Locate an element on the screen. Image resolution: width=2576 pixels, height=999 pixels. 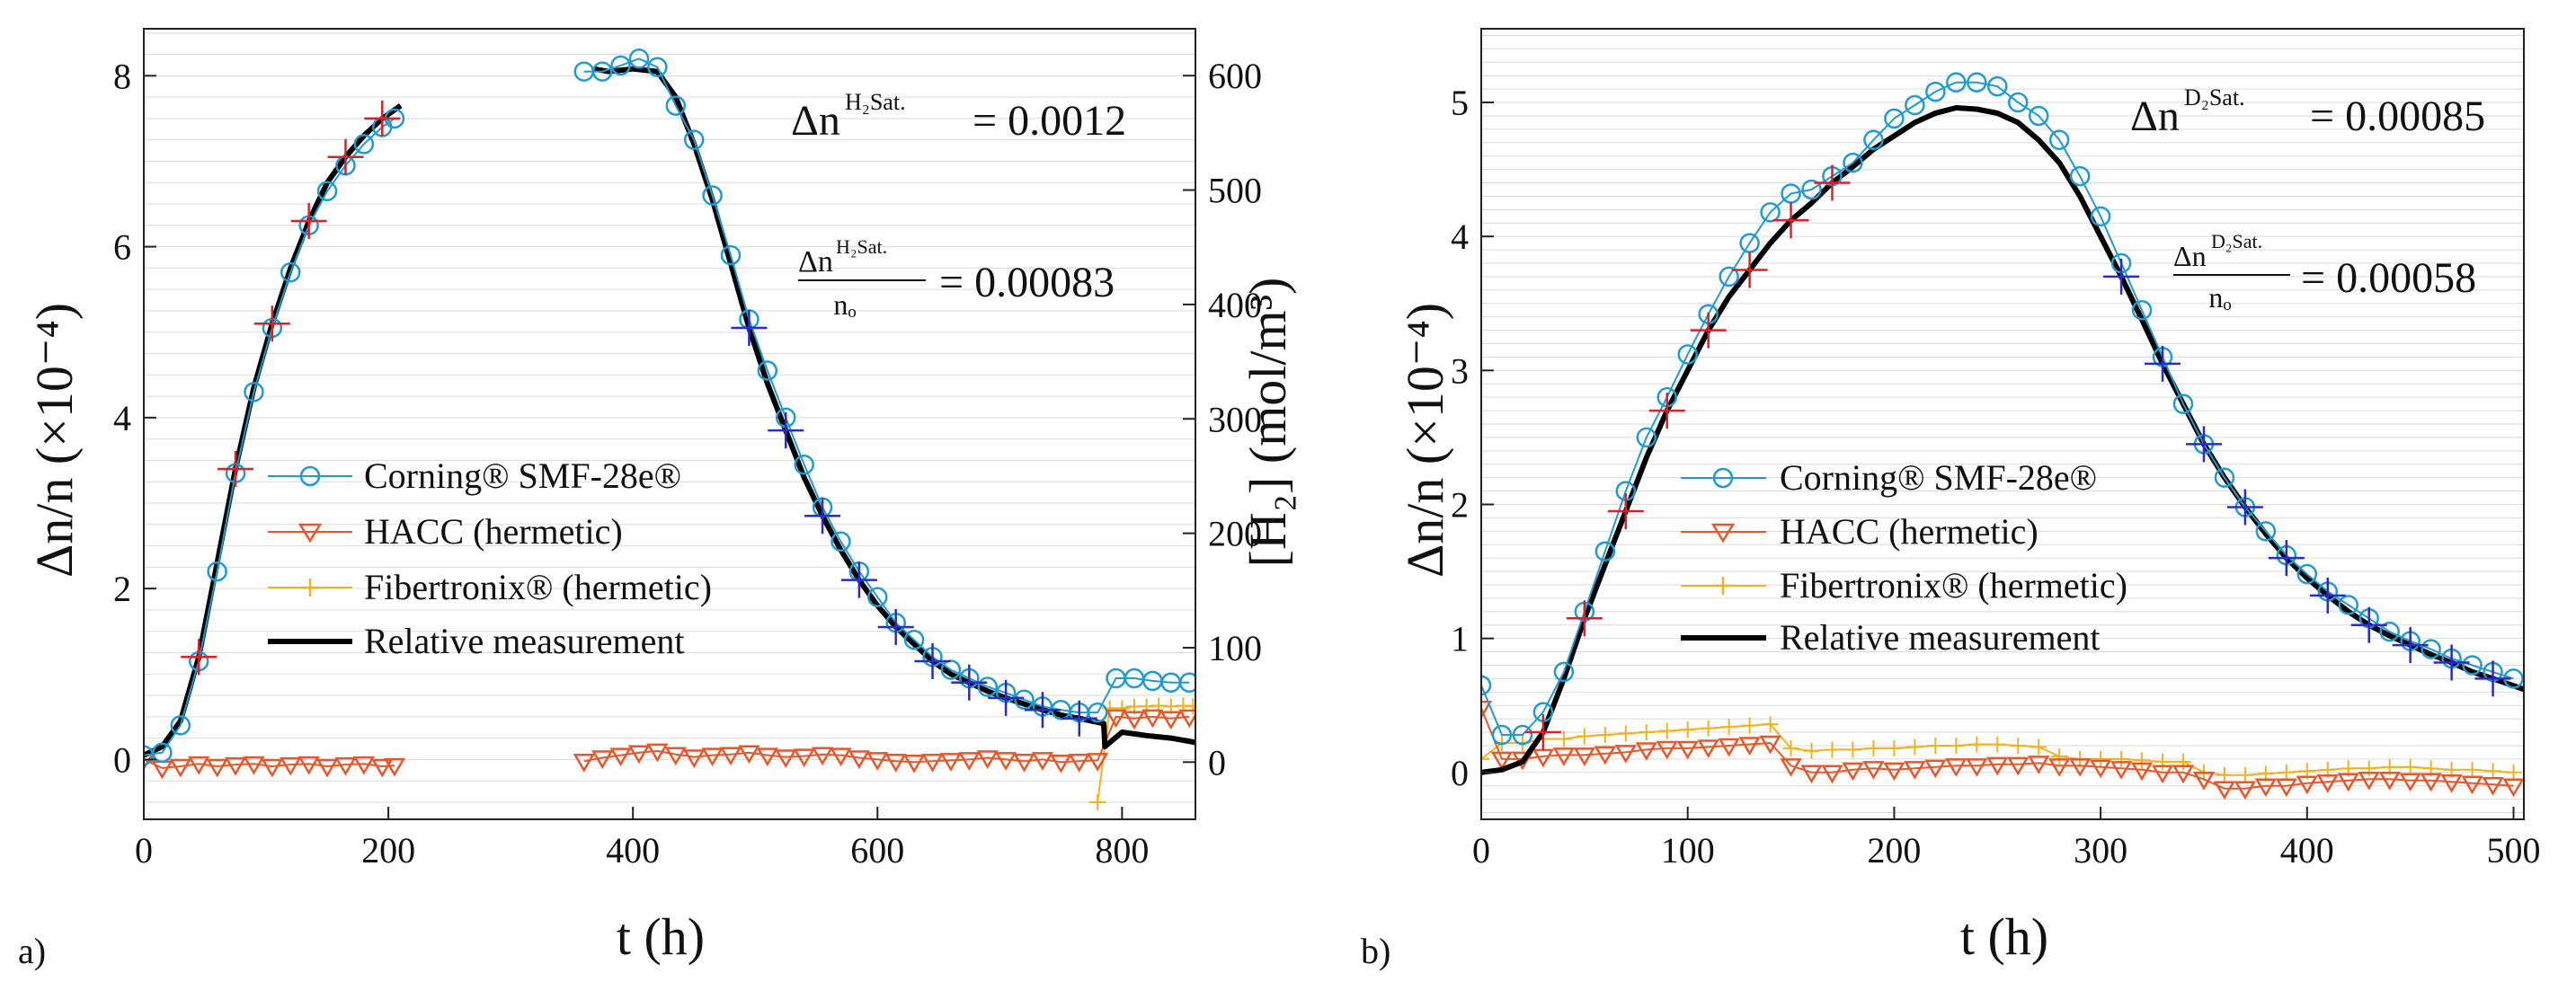
panel-a-xtick-label: 800 is located at coordinates (1122, 850).